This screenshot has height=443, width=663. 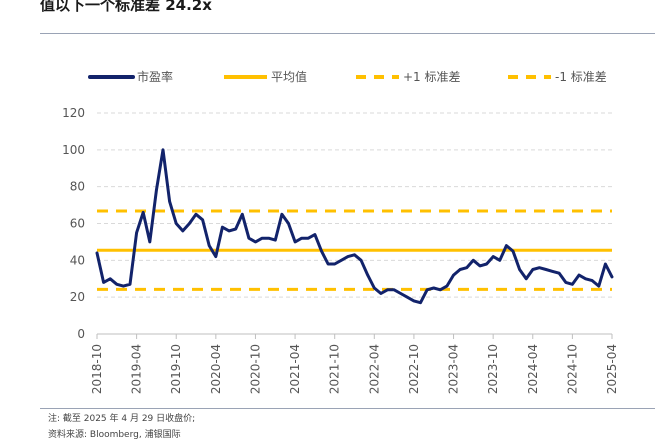 I want to click on y-tick-label: 60, so click(x=77, y=224).